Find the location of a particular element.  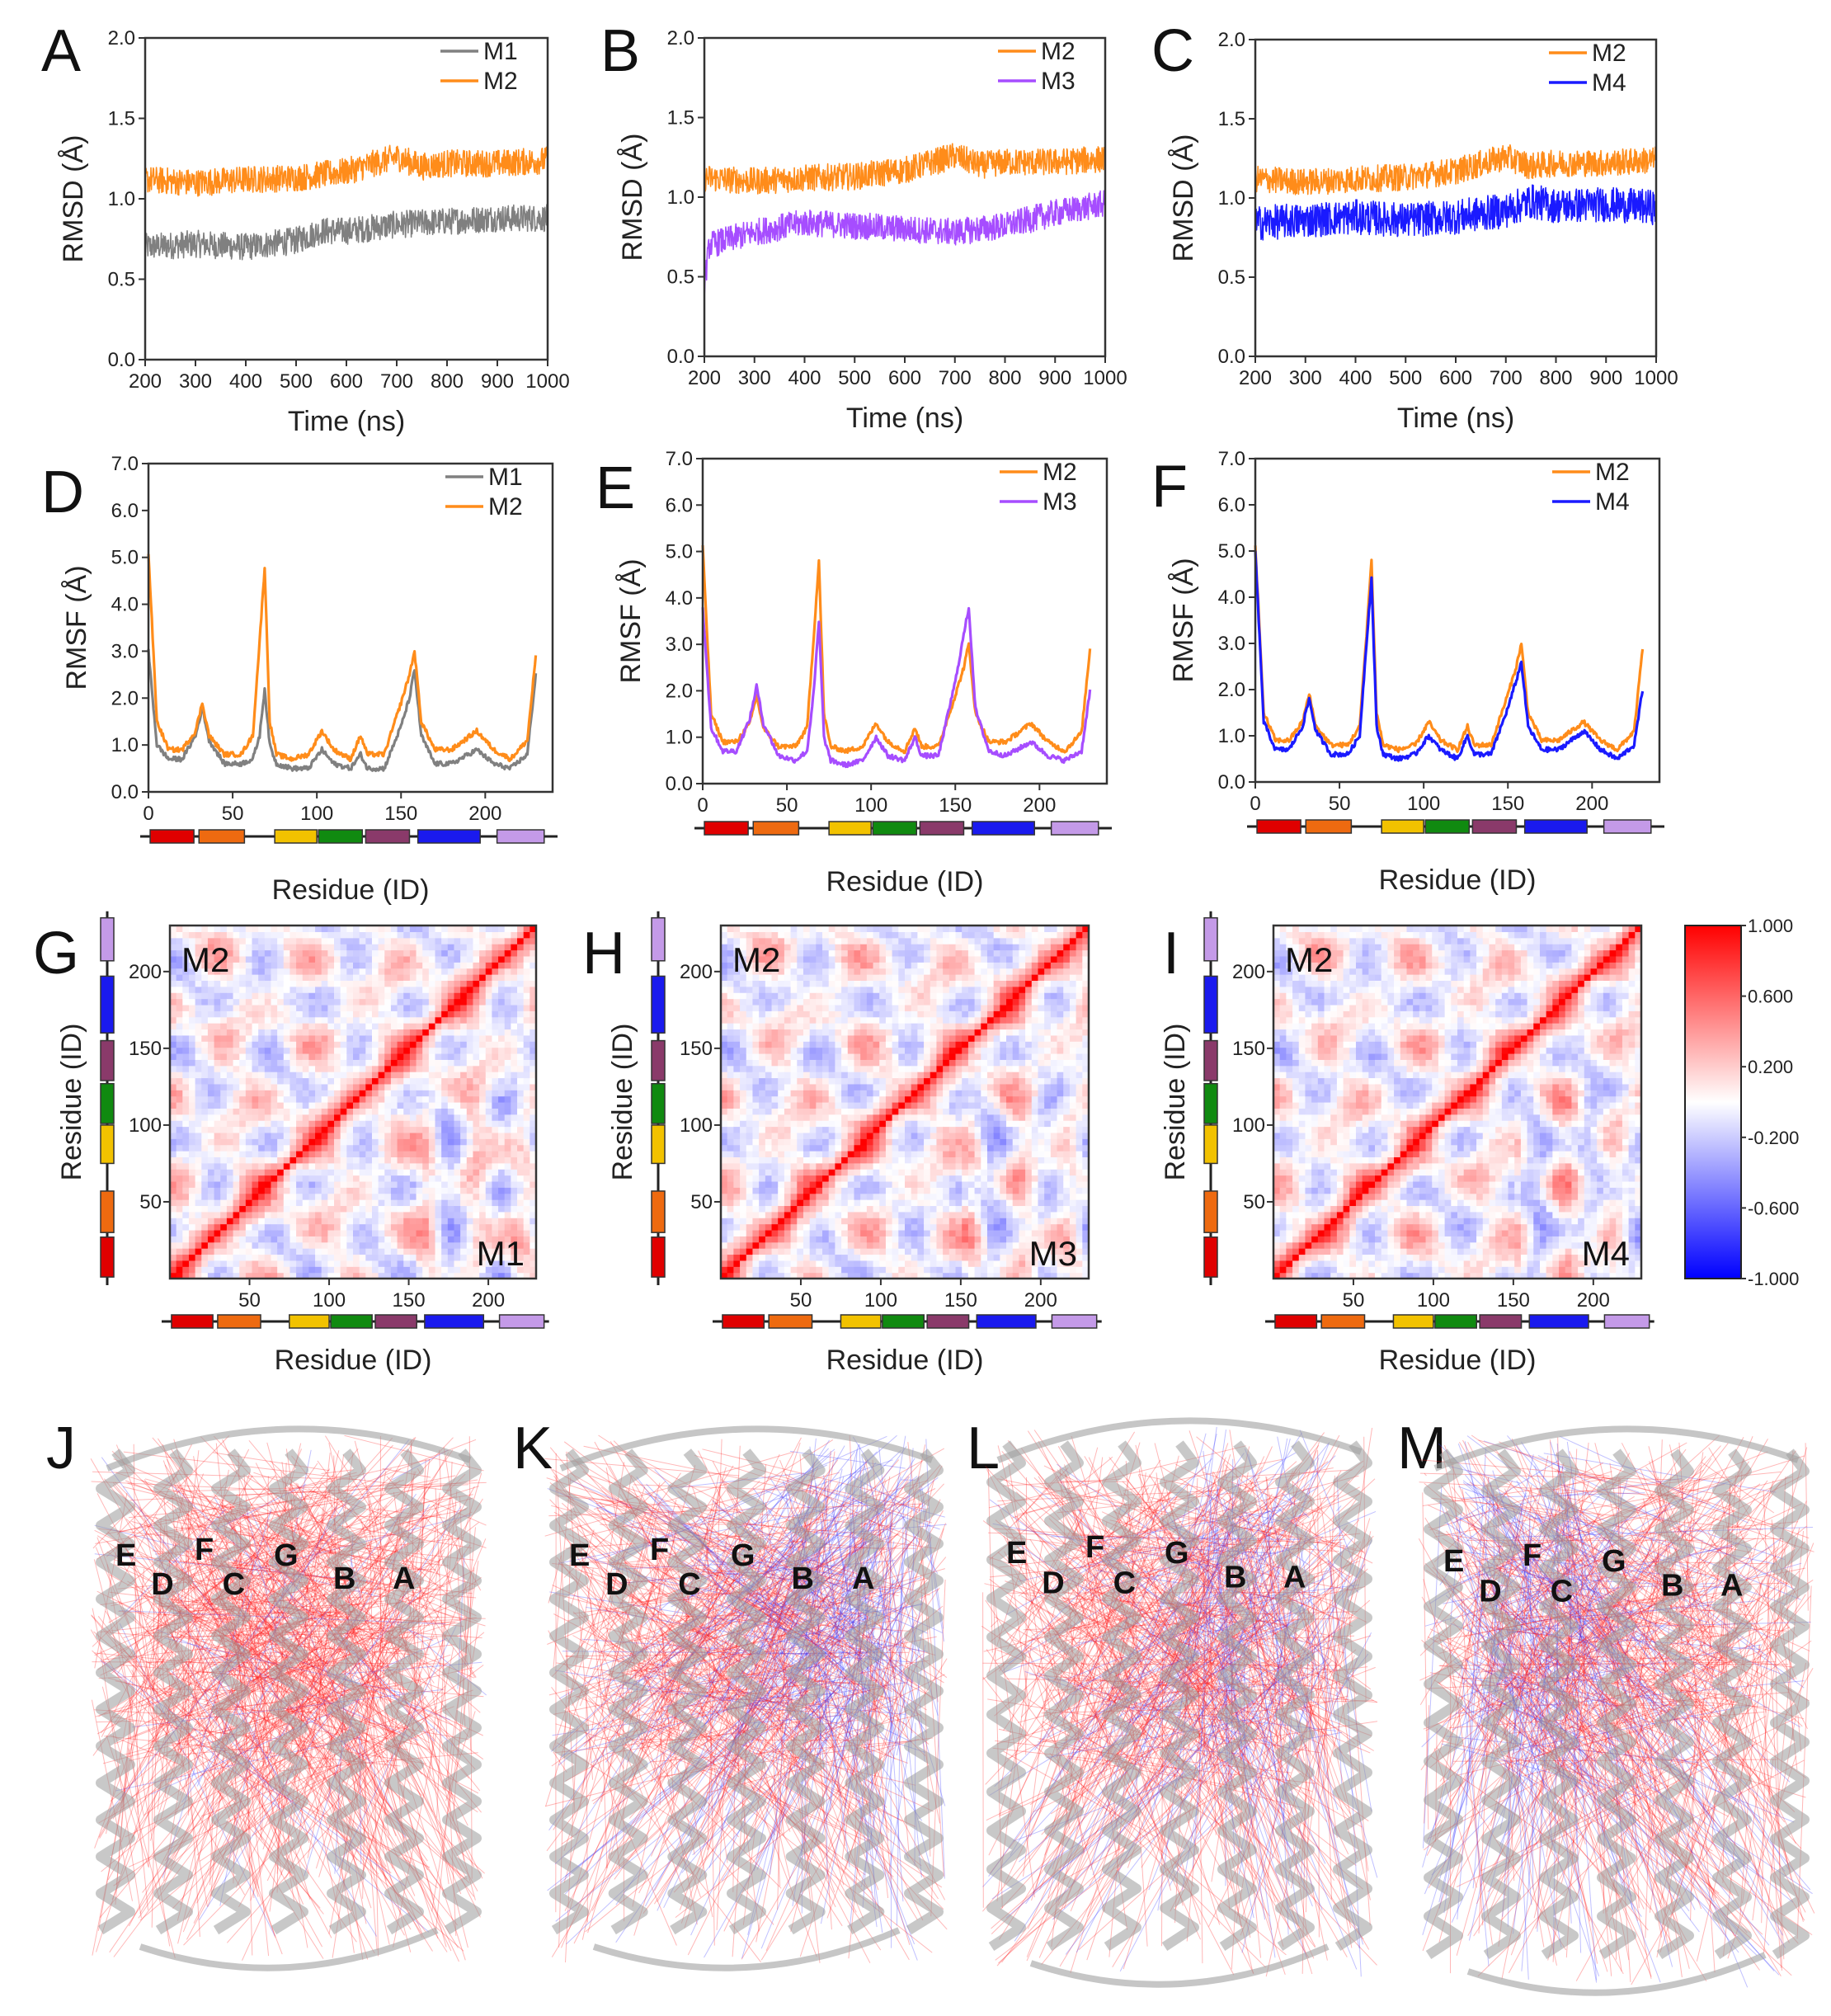

x-tick-label: 600 is located at coordinates (905, 378).